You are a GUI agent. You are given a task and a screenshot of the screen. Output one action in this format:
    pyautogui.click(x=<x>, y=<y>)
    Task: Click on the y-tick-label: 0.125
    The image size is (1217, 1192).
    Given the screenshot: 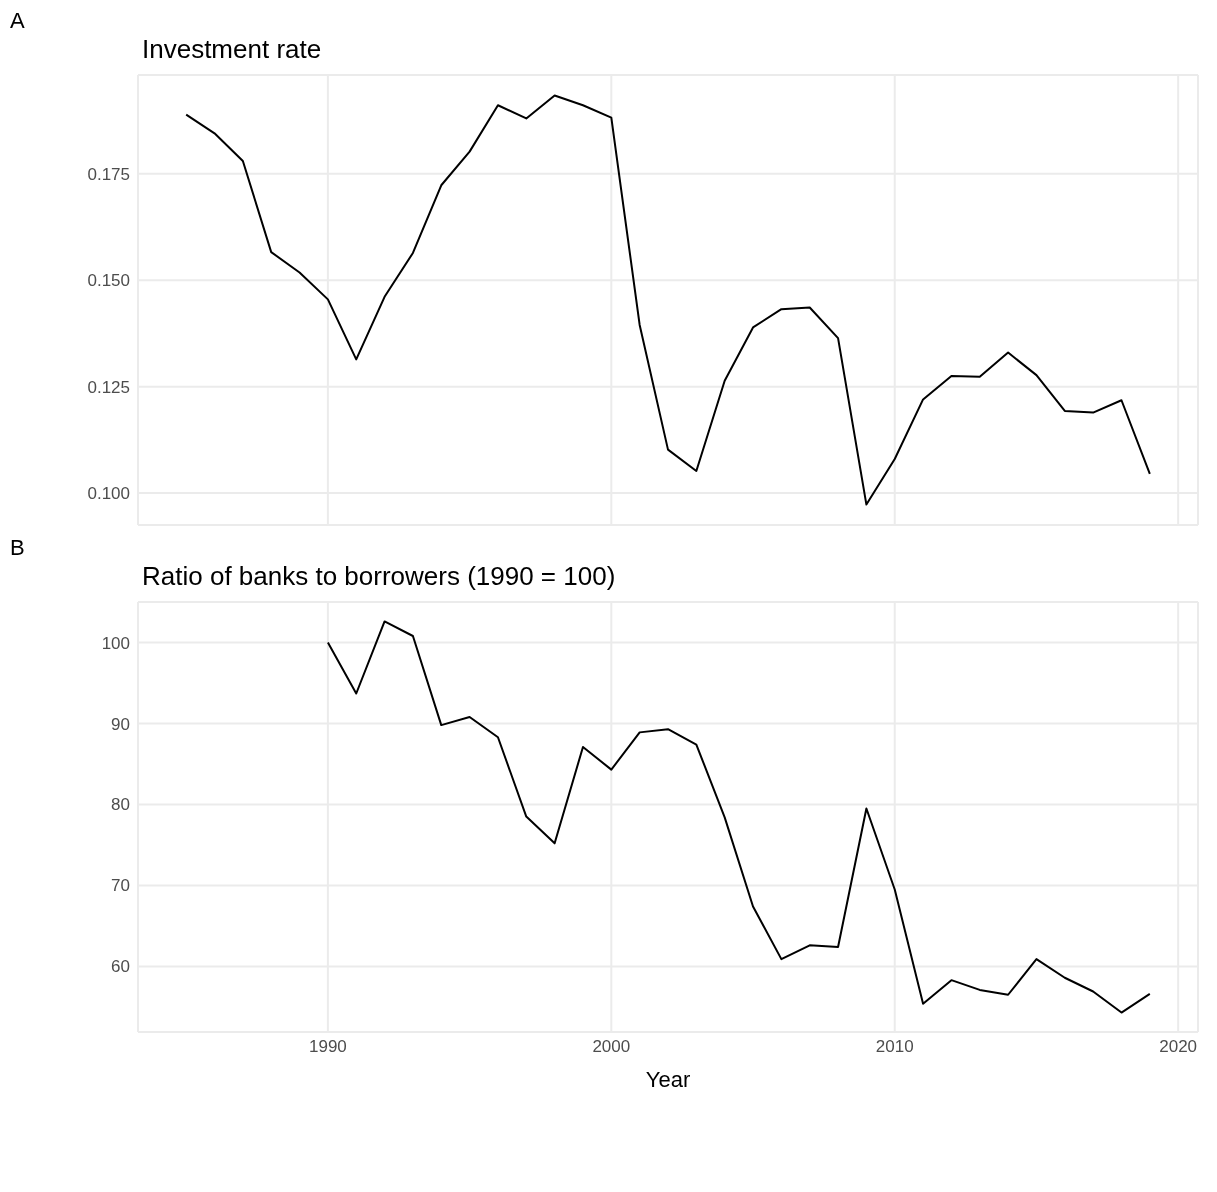 What is the action you would take?
    pyautogui.click(x=108, y=387)
    